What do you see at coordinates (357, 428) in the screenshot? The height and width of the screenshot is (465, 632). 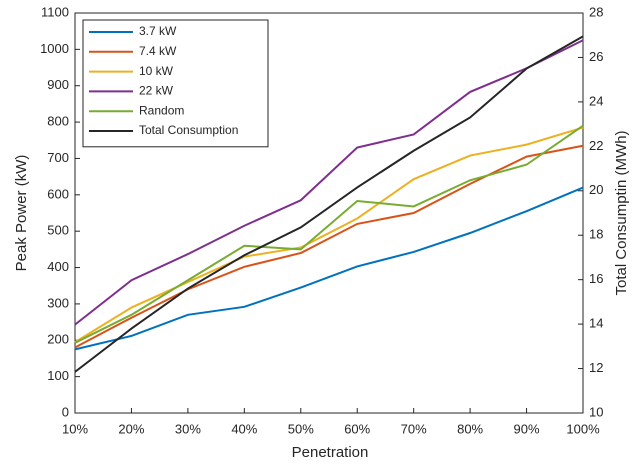 I see `x-tick-label: 60%` at bounding box center [357, 428].